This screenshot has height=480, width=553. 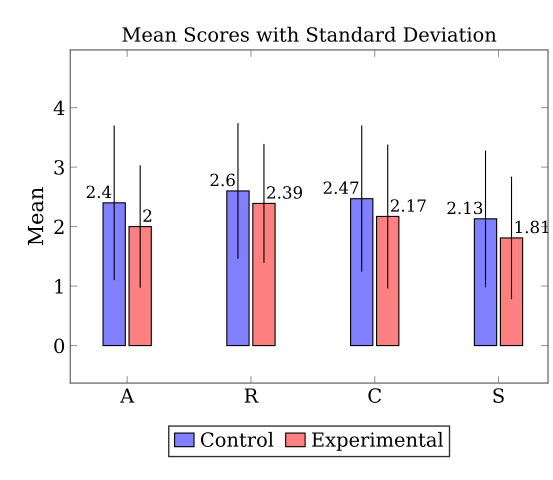 I want to click on data-label: 2.4, so click(x=99, y=192).